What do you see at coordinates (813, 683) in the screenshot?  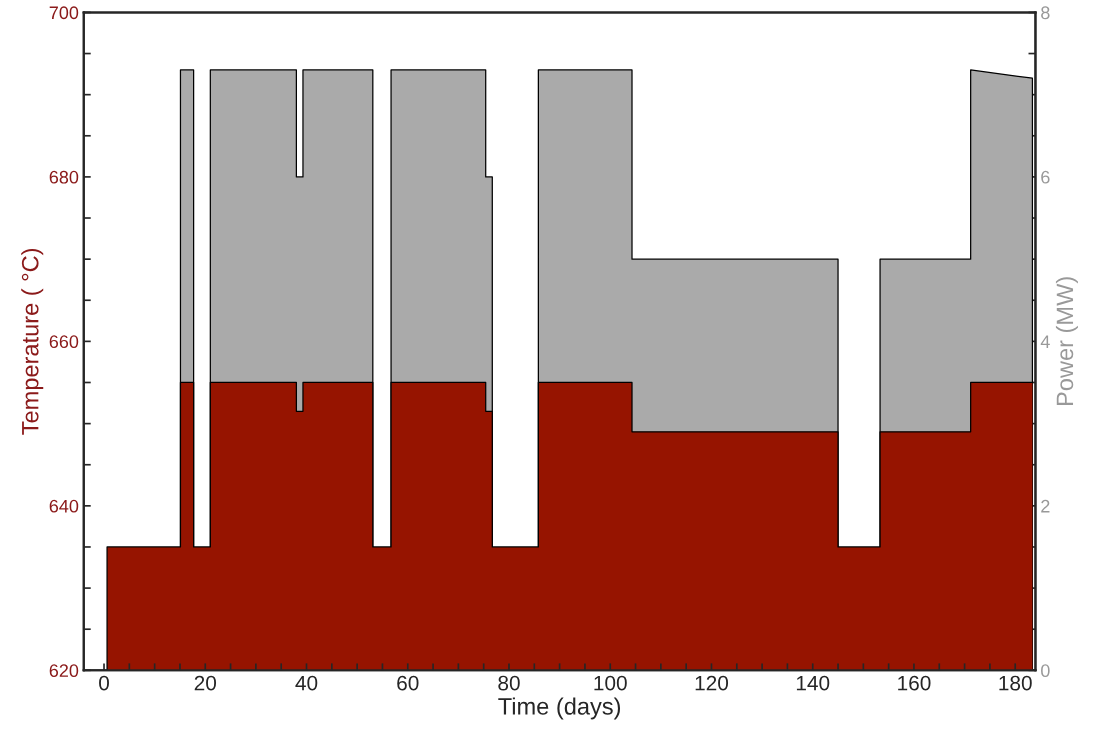 I see `x-tick-label: 140` at bounding box center [813, 683].